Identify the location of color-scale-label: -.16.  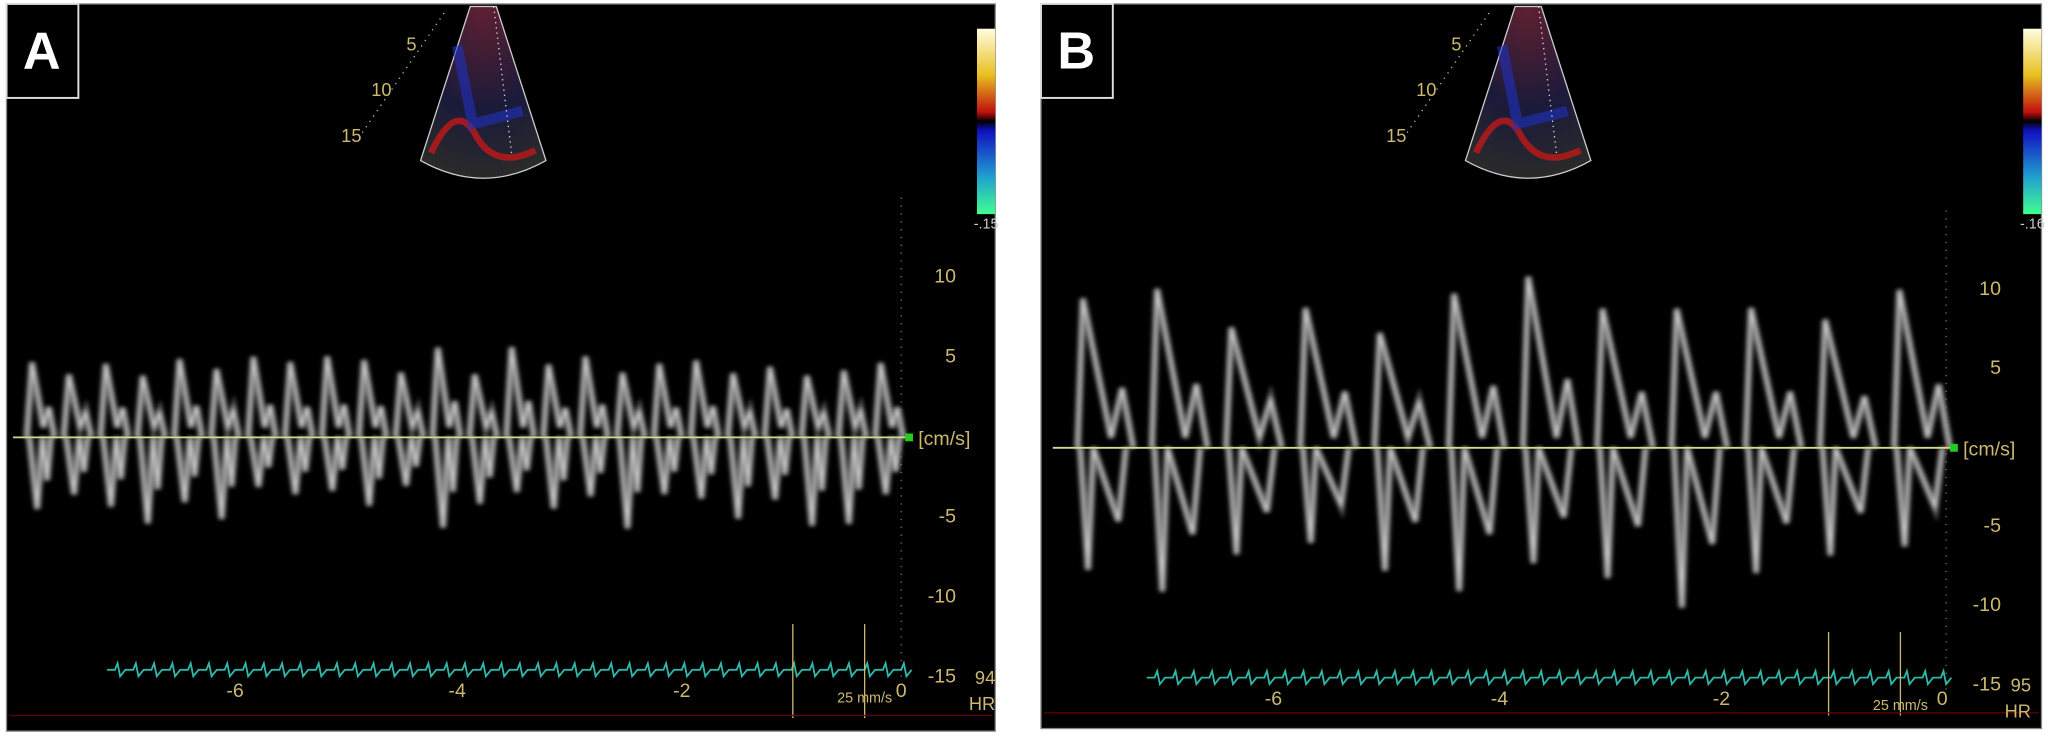
(2032, 224).